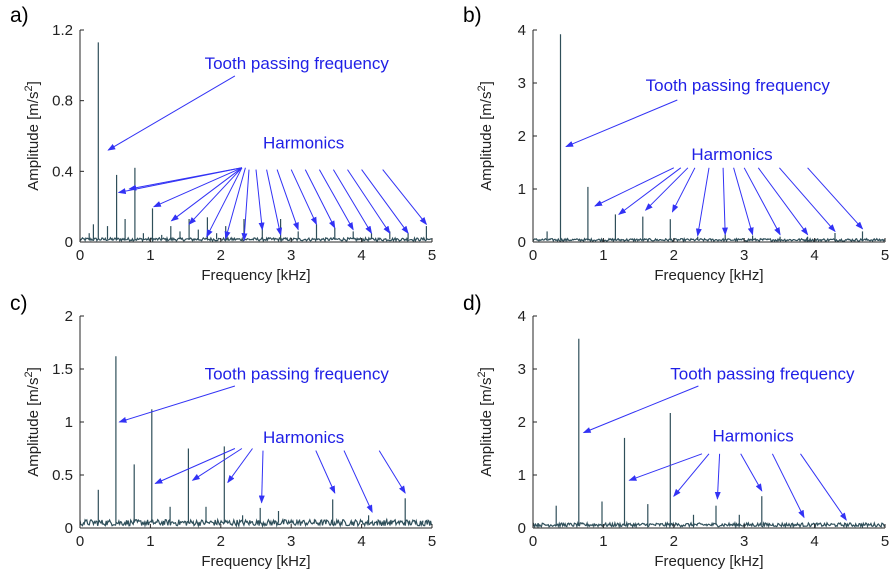  I want to click on panel-letter: b), so click(472, 15).